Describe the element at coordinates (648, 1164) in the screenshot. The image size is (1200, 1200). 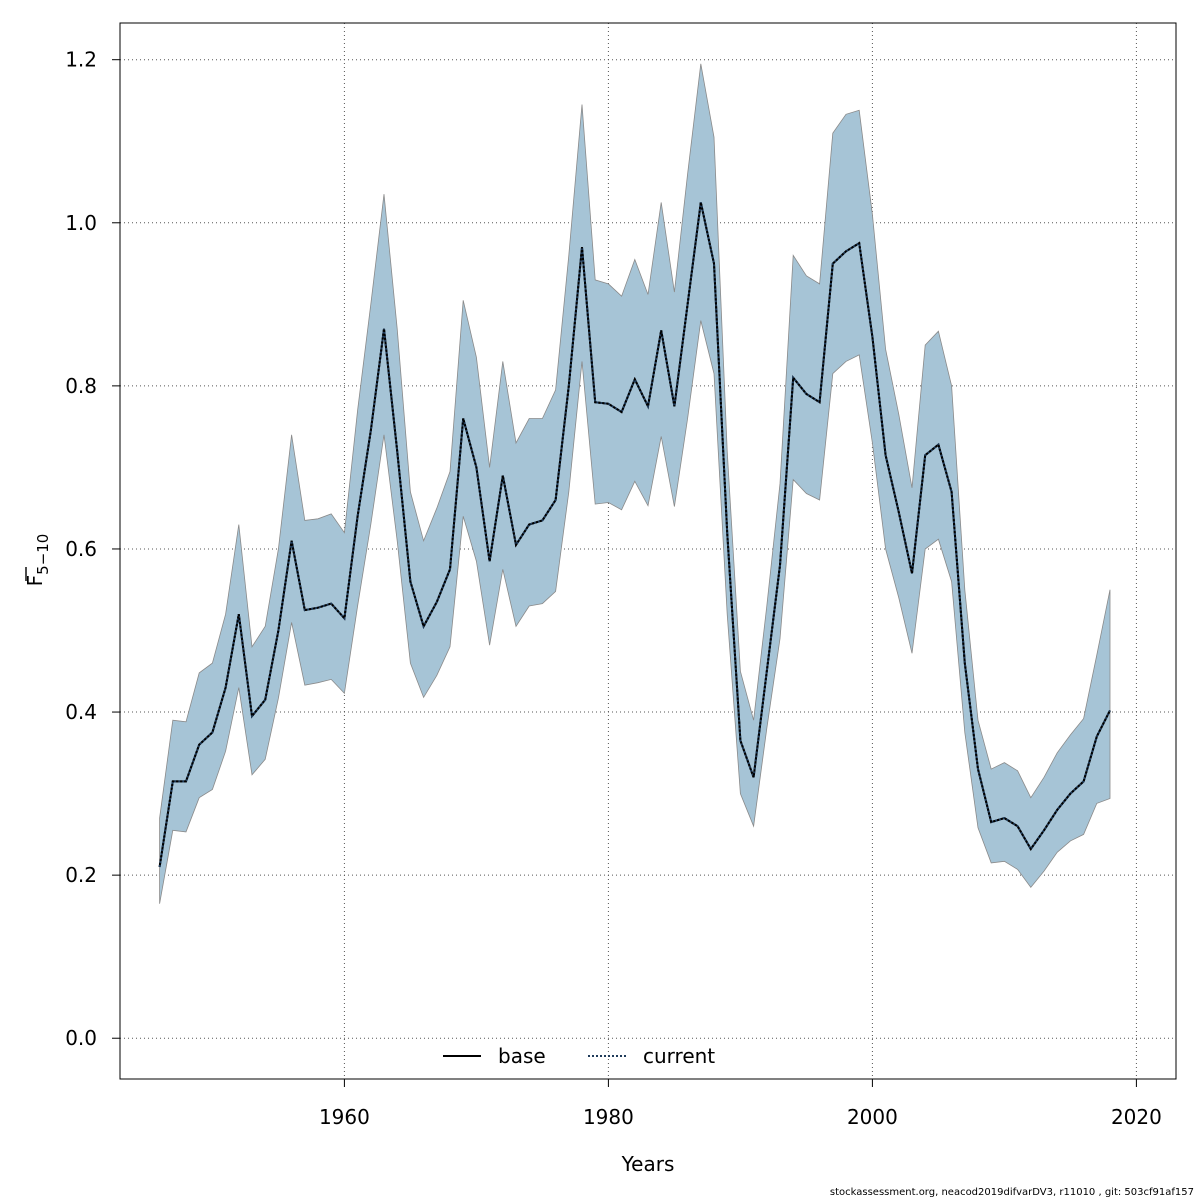
I see `x-axis-label: Years` at that location.